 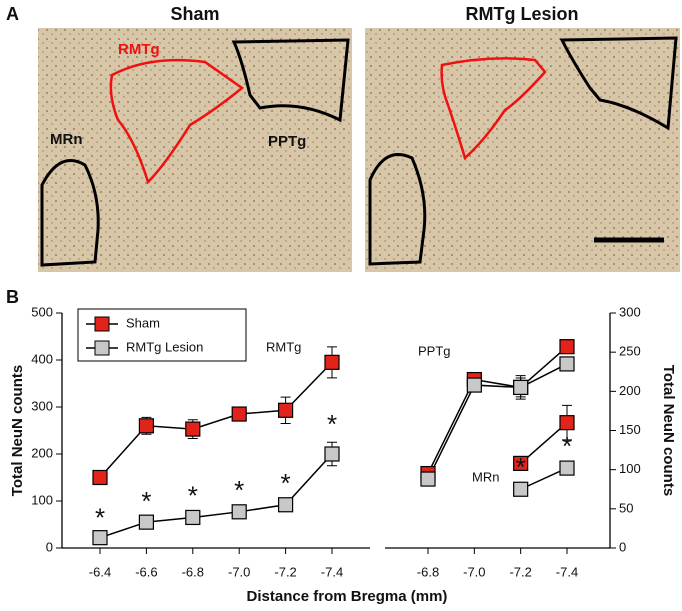 I want to click on image-title: Sham, so click(x=194, y=14).